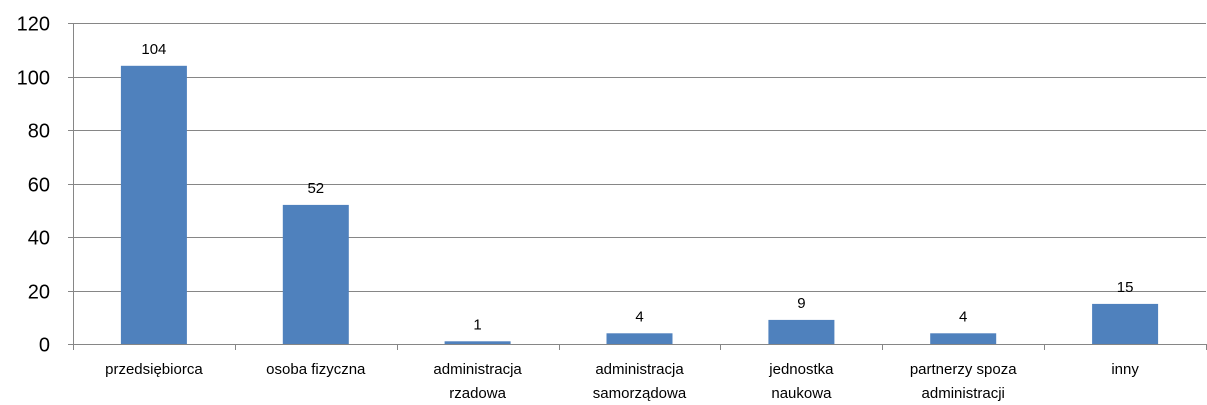  What do you see at coordinates (1125, 369) in the screenshot?
I see `x-category-label: inny` at bounding box center [1125, 369].